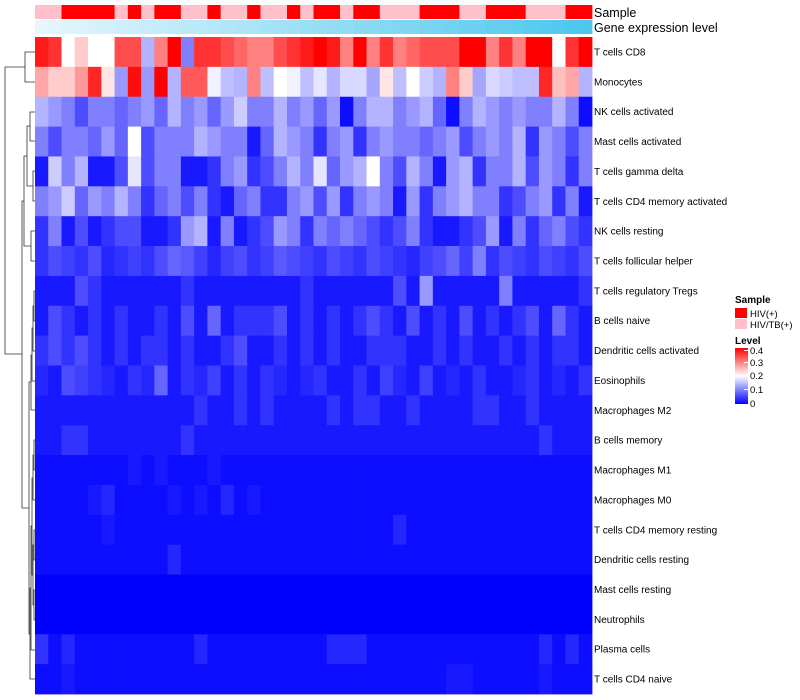  I want to click on legend-level-title: Level, so click(748, 341).